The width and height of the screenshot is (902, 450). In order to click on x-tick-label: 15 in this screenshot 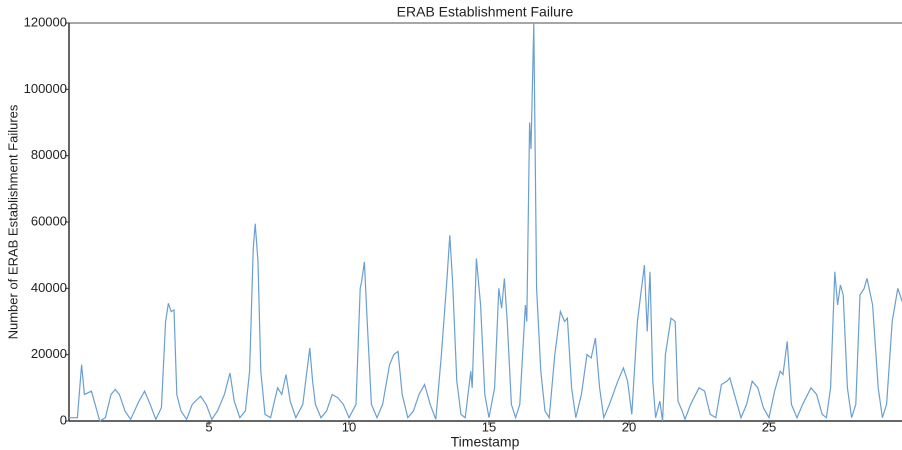, I will do `click(489, 426)`.